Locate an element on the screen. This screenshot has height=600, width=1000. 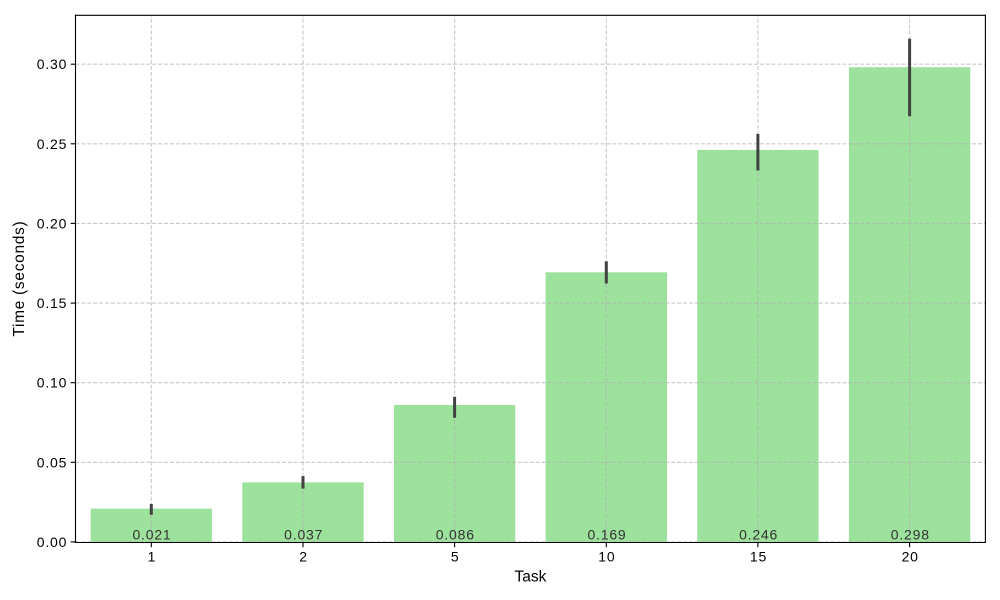
svg-text: 0.246 is located at coordinates (758, 534).